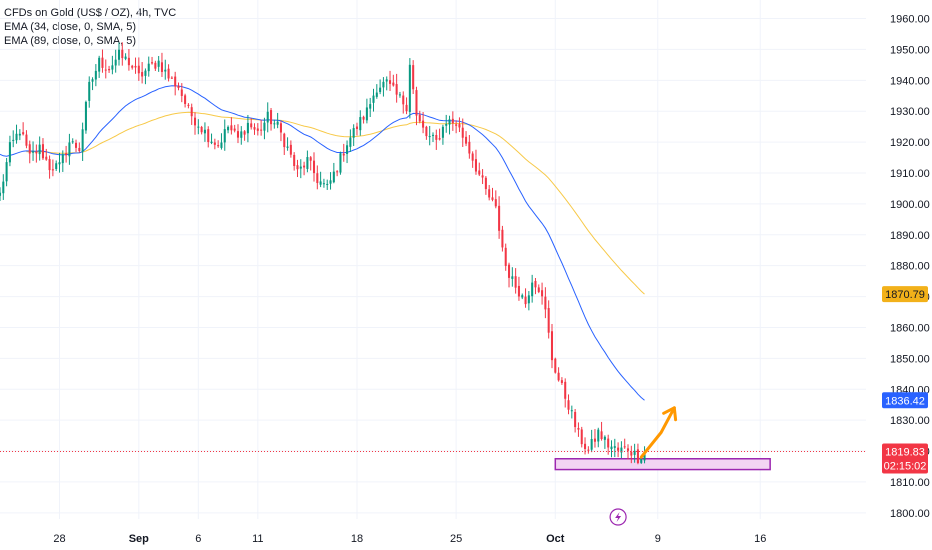  What do you see at coordinates (910, 236) in the screenshot?
I see `price-tick-label: 1890.00` at bounding box center [910, 236].